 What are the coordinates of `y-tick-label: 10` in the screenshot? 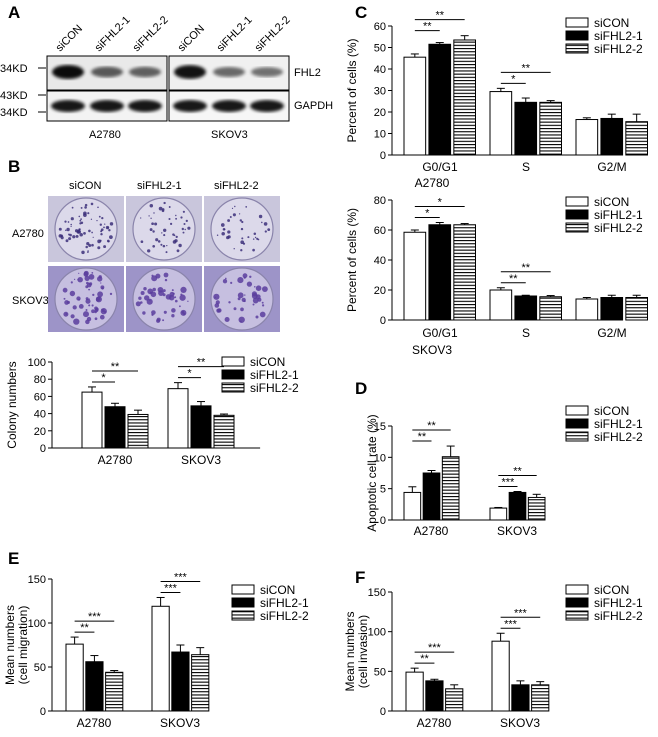 It's located at (380, 135).